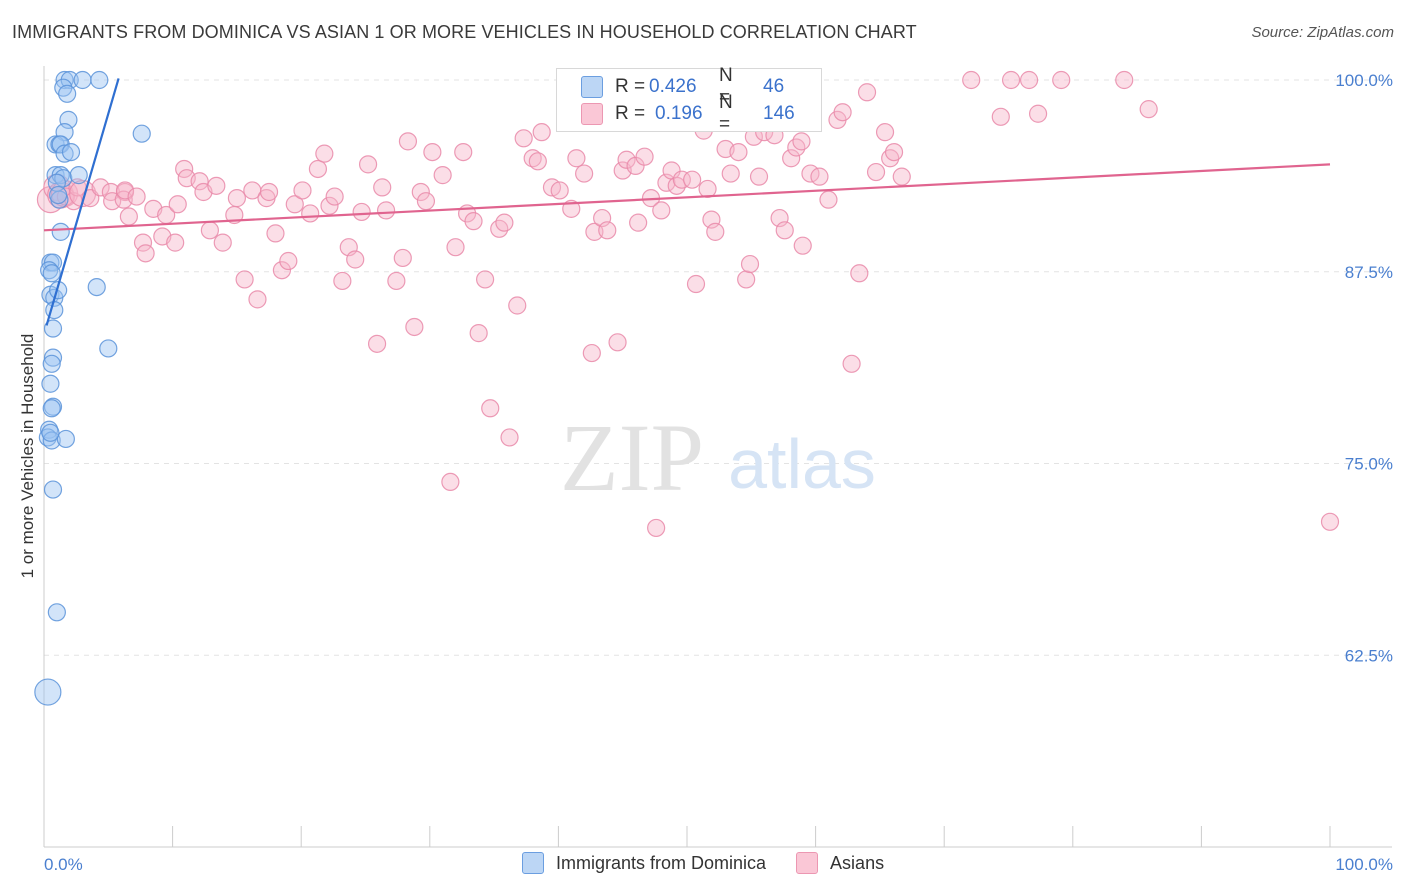  I want to click on r-value-pink: 0.196, so click(679, 113).